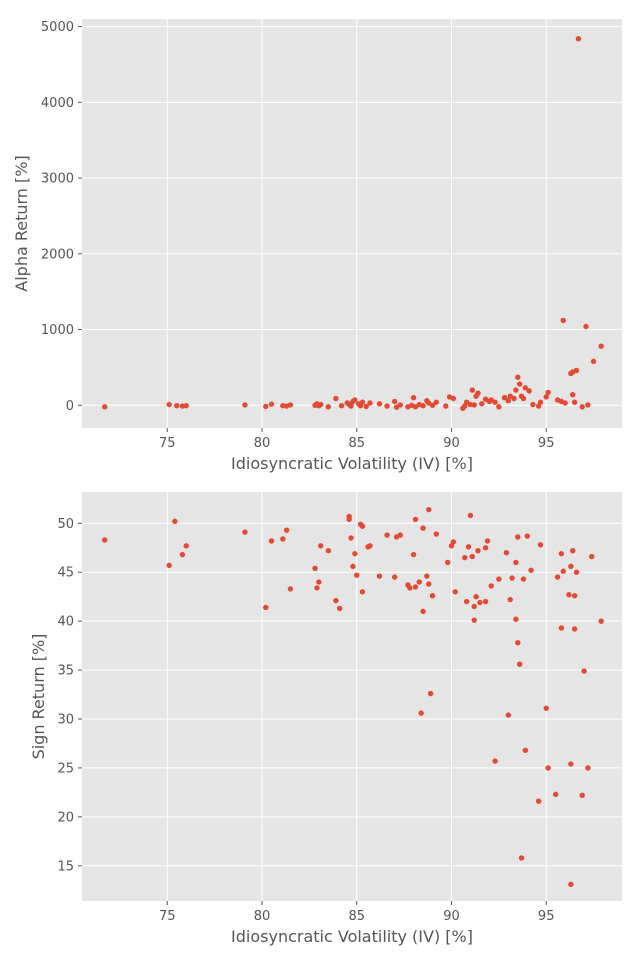 This screenshot has width=640, height=960. I want to click on y-tick-label: 25, so click(65, 768).